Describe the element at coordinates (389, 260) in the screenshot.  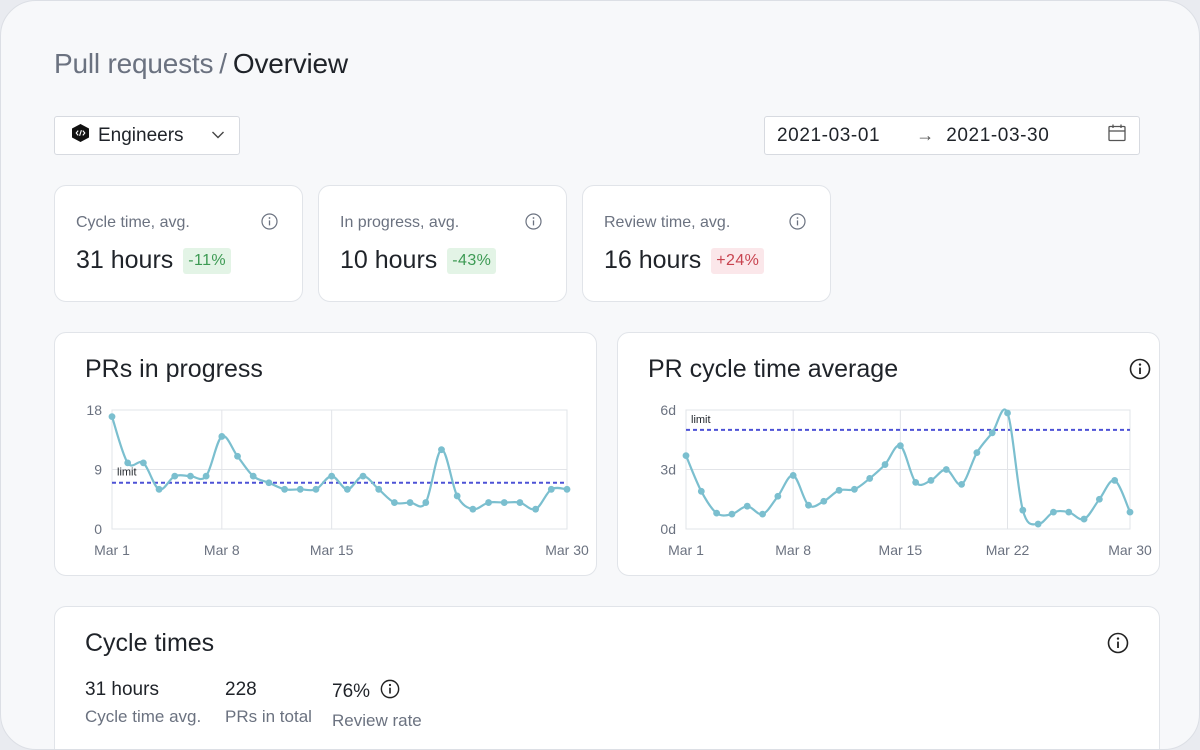
I see `stat-value: 10 hours` at that location.